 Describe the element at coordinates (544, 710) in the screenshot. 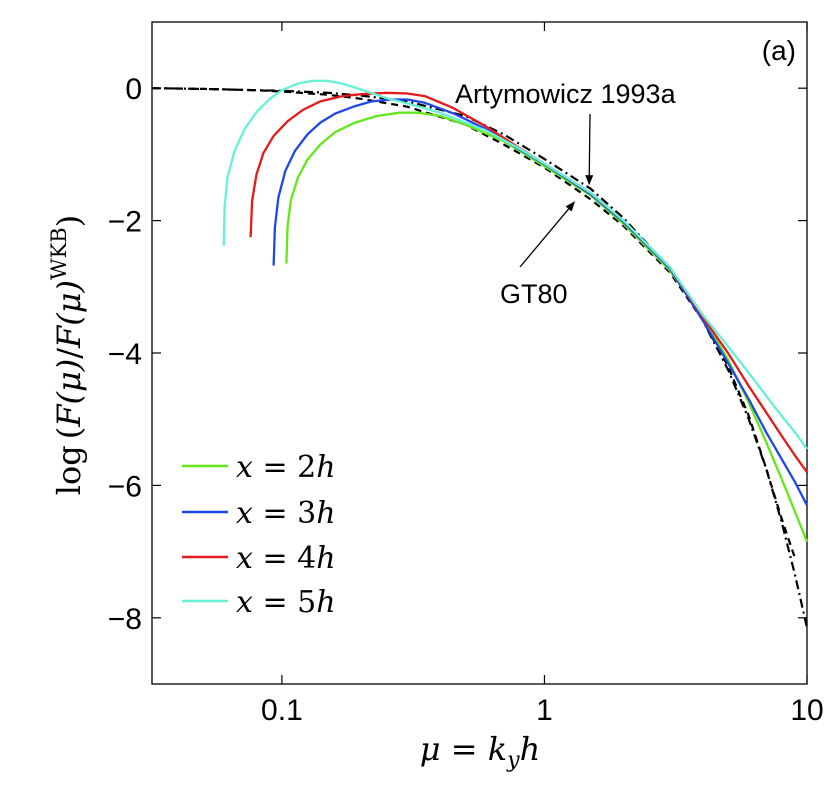

I see `x-tick-label-1: 1` at that location.